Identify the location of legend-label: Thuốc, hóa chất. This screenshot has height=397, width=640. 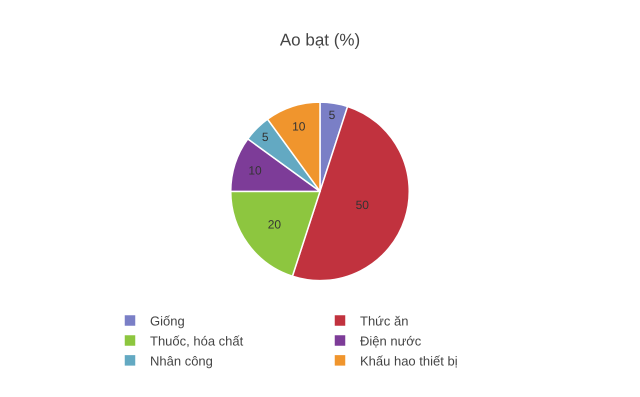
(197, 341).